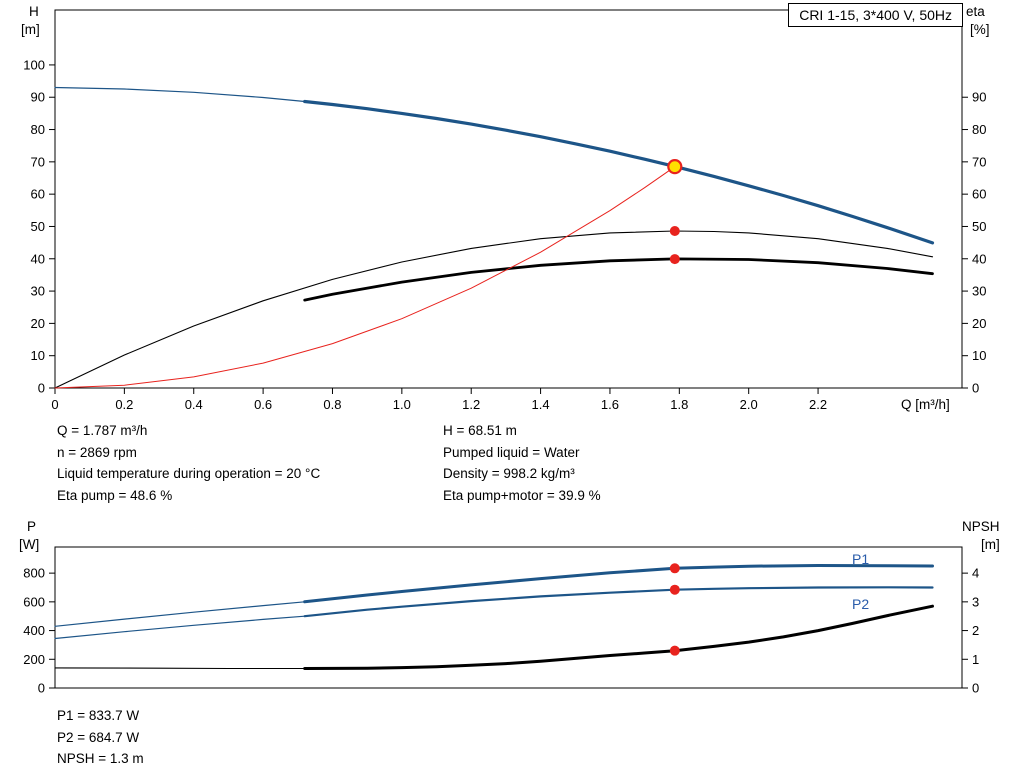 This screenshot has height=781, width=1024. What do you see at coordinates (263, 404) in the screenshot?
I see `x-tick-label: 0.6` at bounding box center [263, 404].